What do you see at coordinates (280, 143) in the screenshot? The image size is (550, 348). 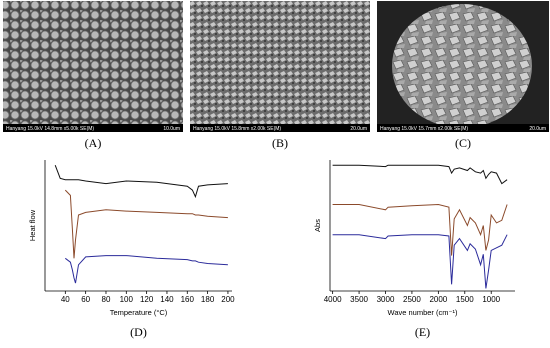 I see `panel-label: (B)` at bounding box center [280, 143].